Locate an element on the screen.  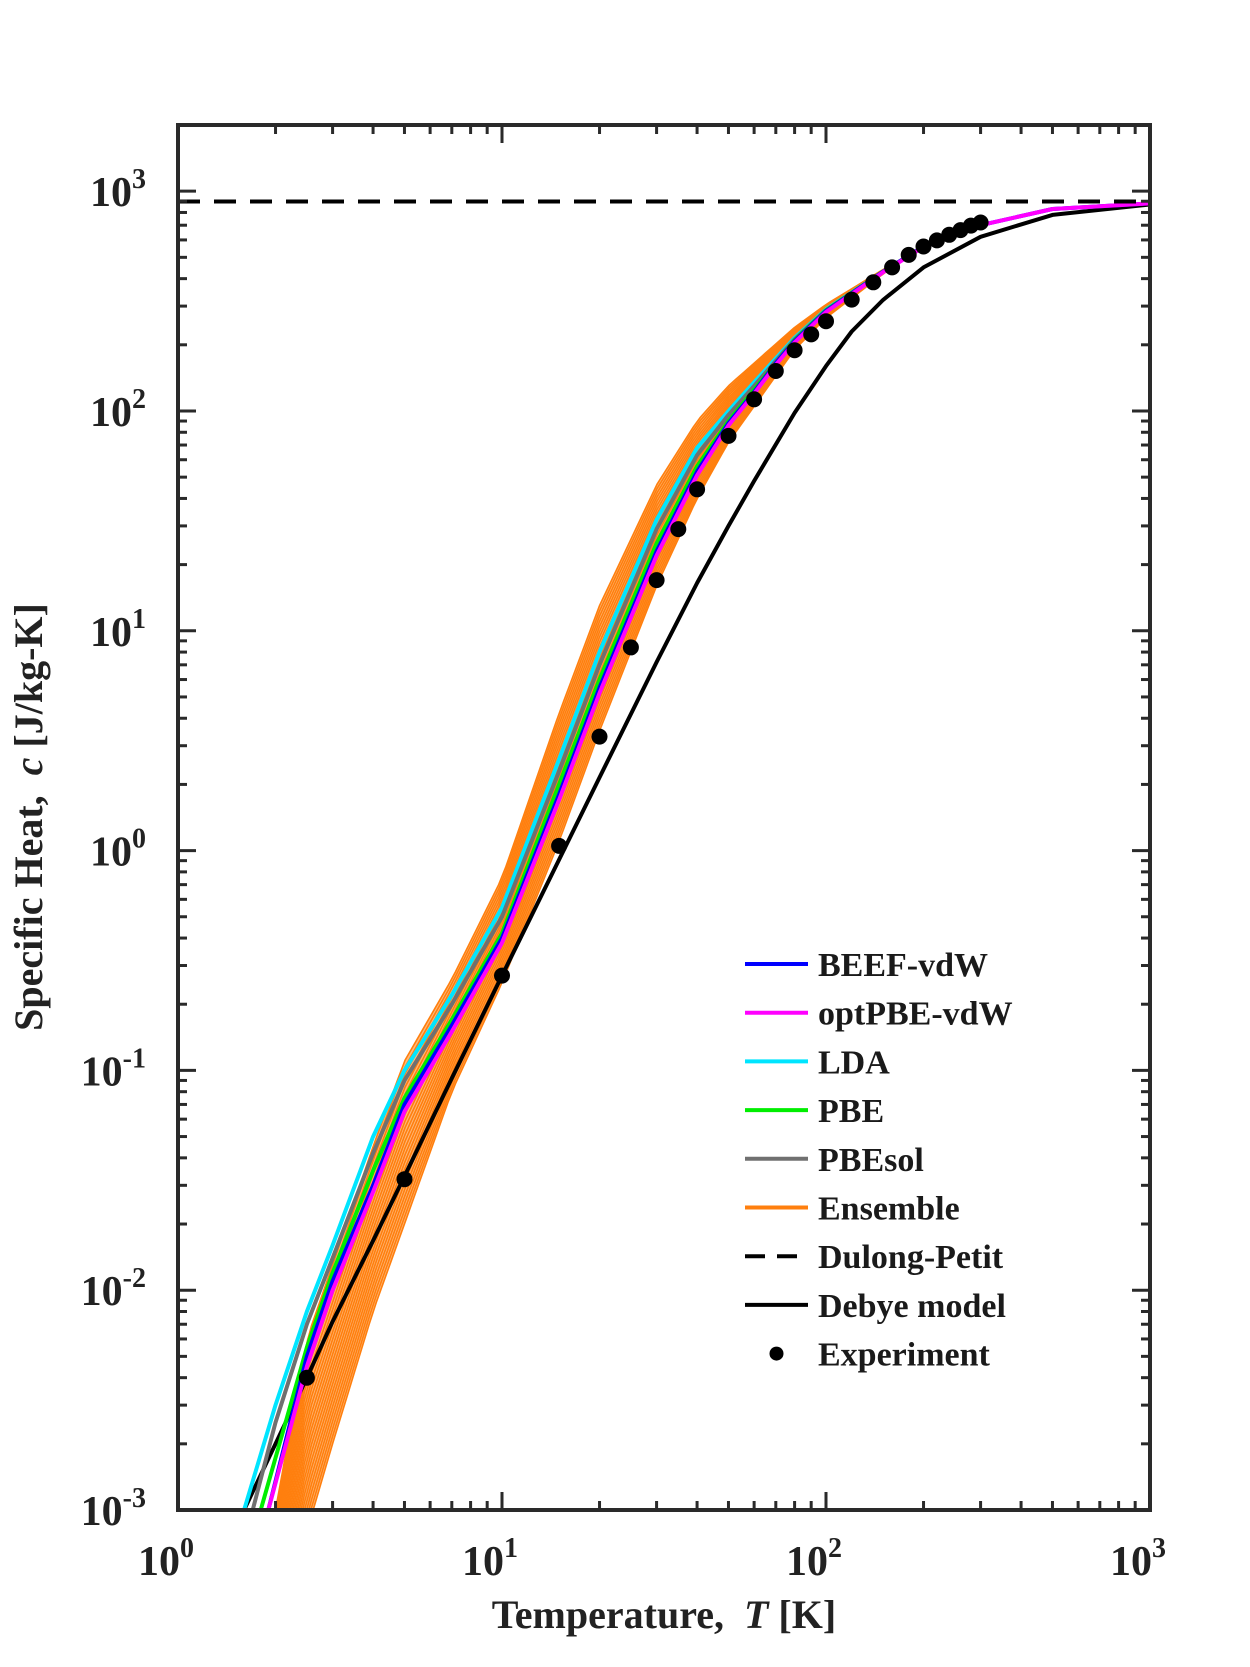
legend-label-optpbe-vdw: optPBE-vdW is located at coordinates (915, 1014).